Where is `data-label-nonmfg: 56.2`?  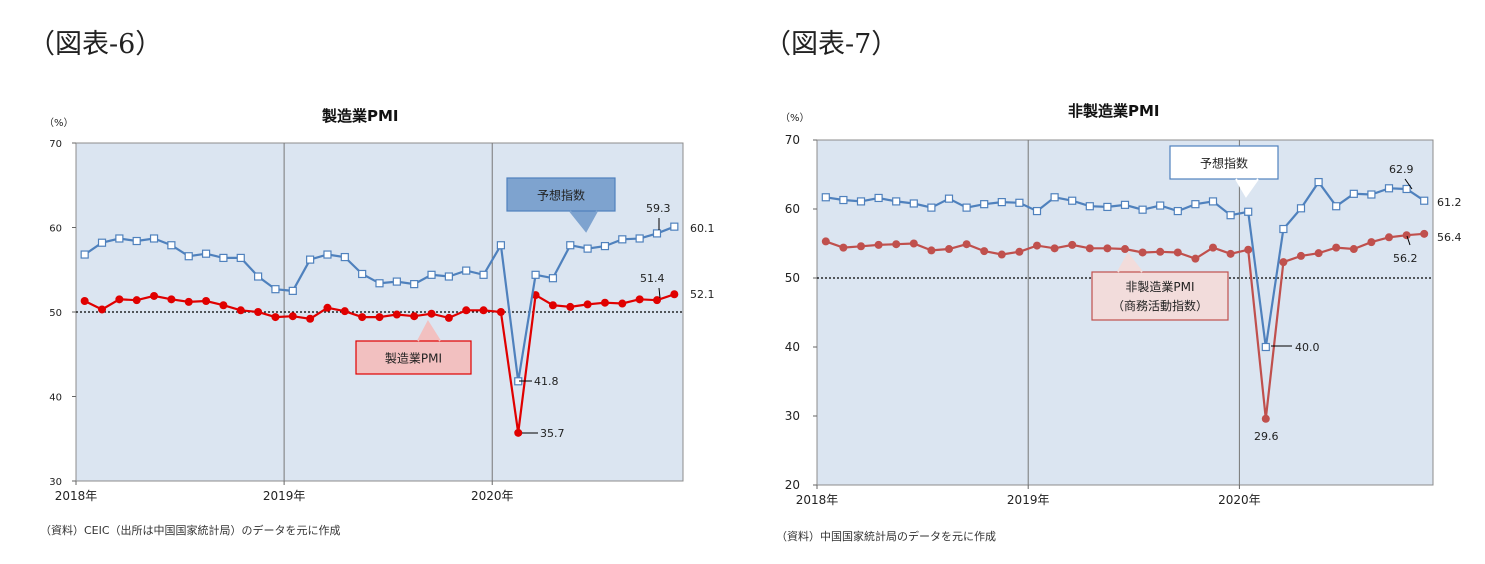
data-label-nonmfg: 56.2 is located at coordinates (1405, 258).